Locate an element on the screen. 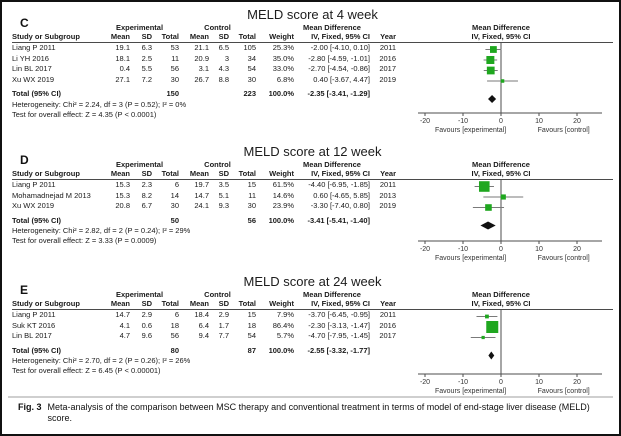 Image resolution: width=621 pixels, height=436 pixels. weight-cell: 6.8% is located at coordinates (285, 79).